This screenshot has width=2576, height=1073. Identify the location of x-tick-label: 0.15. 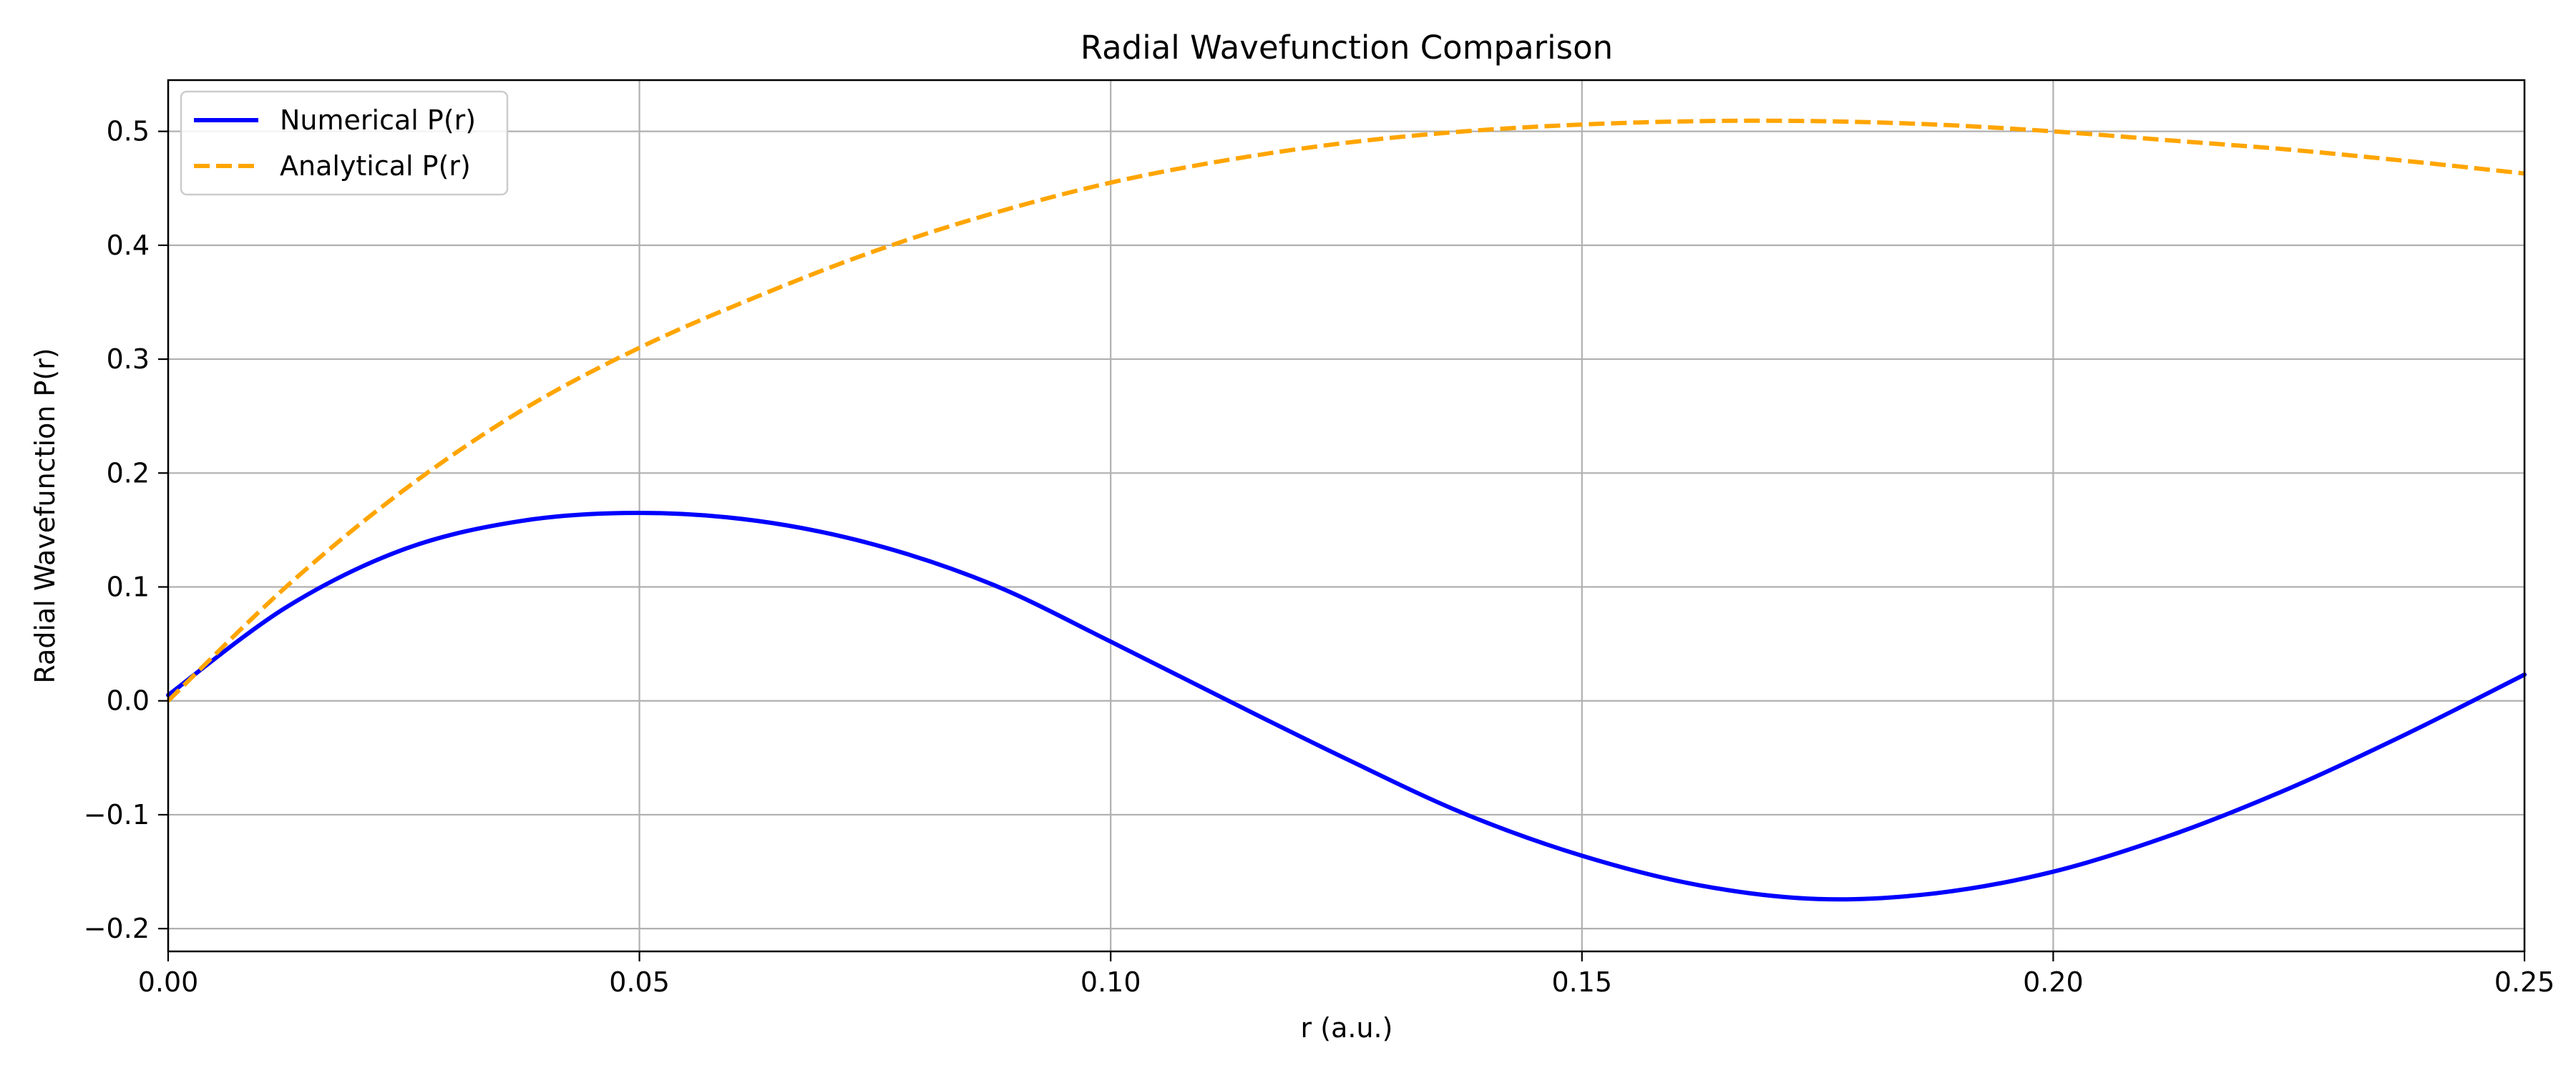
(1581, 982).